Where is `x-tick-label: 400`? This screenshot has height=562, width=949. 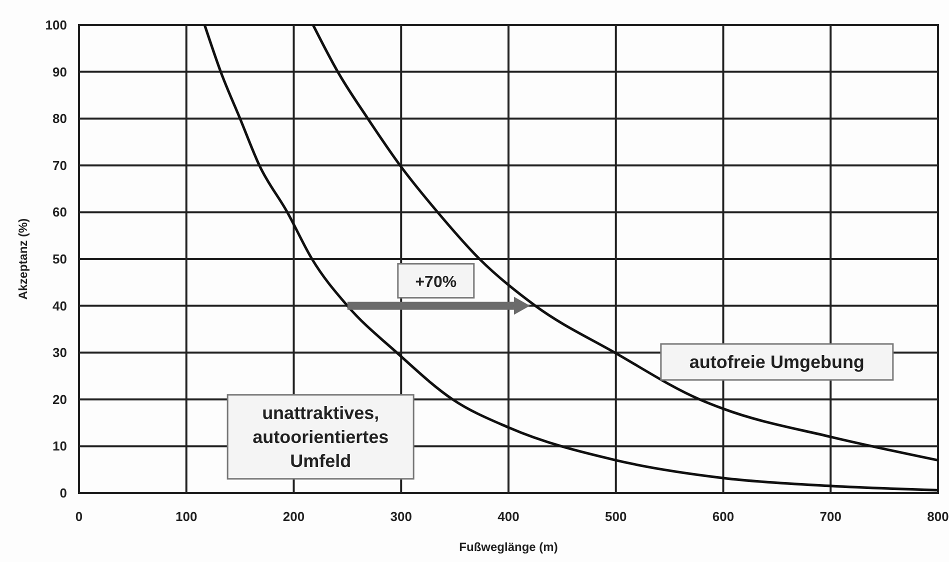 x-tick-label: 400 is located at coordinates (509, 516).